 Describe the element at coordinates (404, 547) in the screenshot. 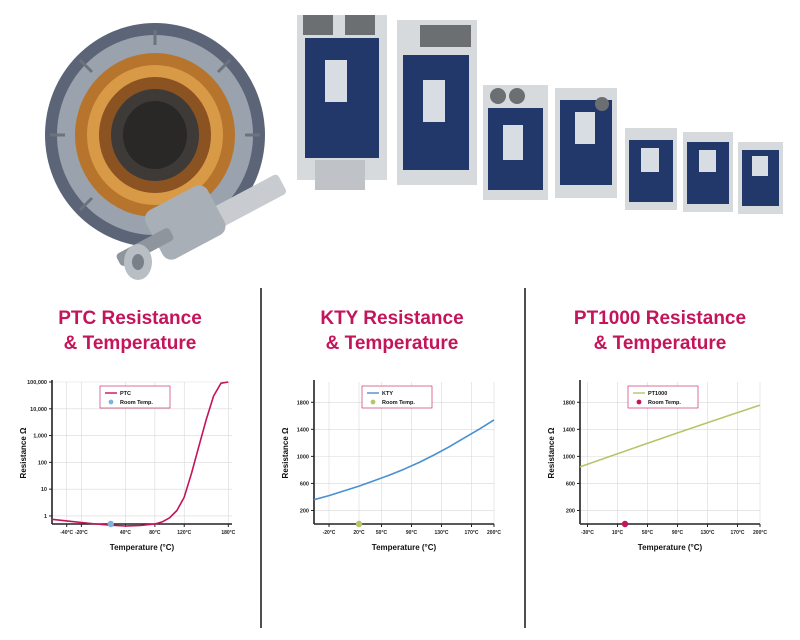

I see `kty-x-axis-title: Temperature (°C)` at that location.